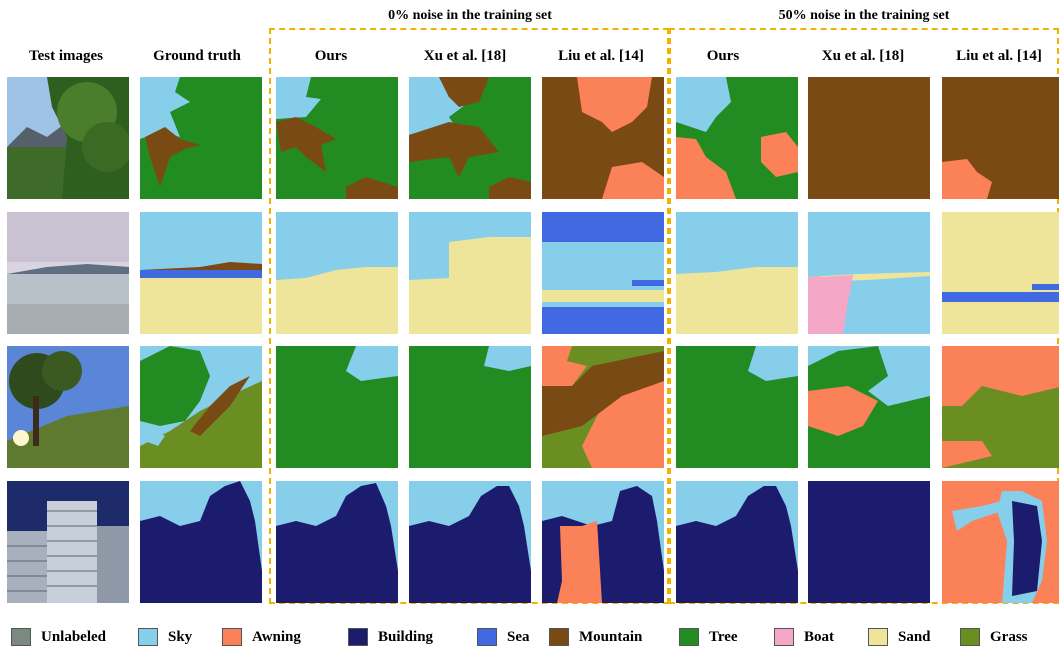 The height and width of the screenshot is (649, 1059). Describe the element at coordinates (708, 637) in the screenshot. I see `legend-item-tree: Tree` at that location.